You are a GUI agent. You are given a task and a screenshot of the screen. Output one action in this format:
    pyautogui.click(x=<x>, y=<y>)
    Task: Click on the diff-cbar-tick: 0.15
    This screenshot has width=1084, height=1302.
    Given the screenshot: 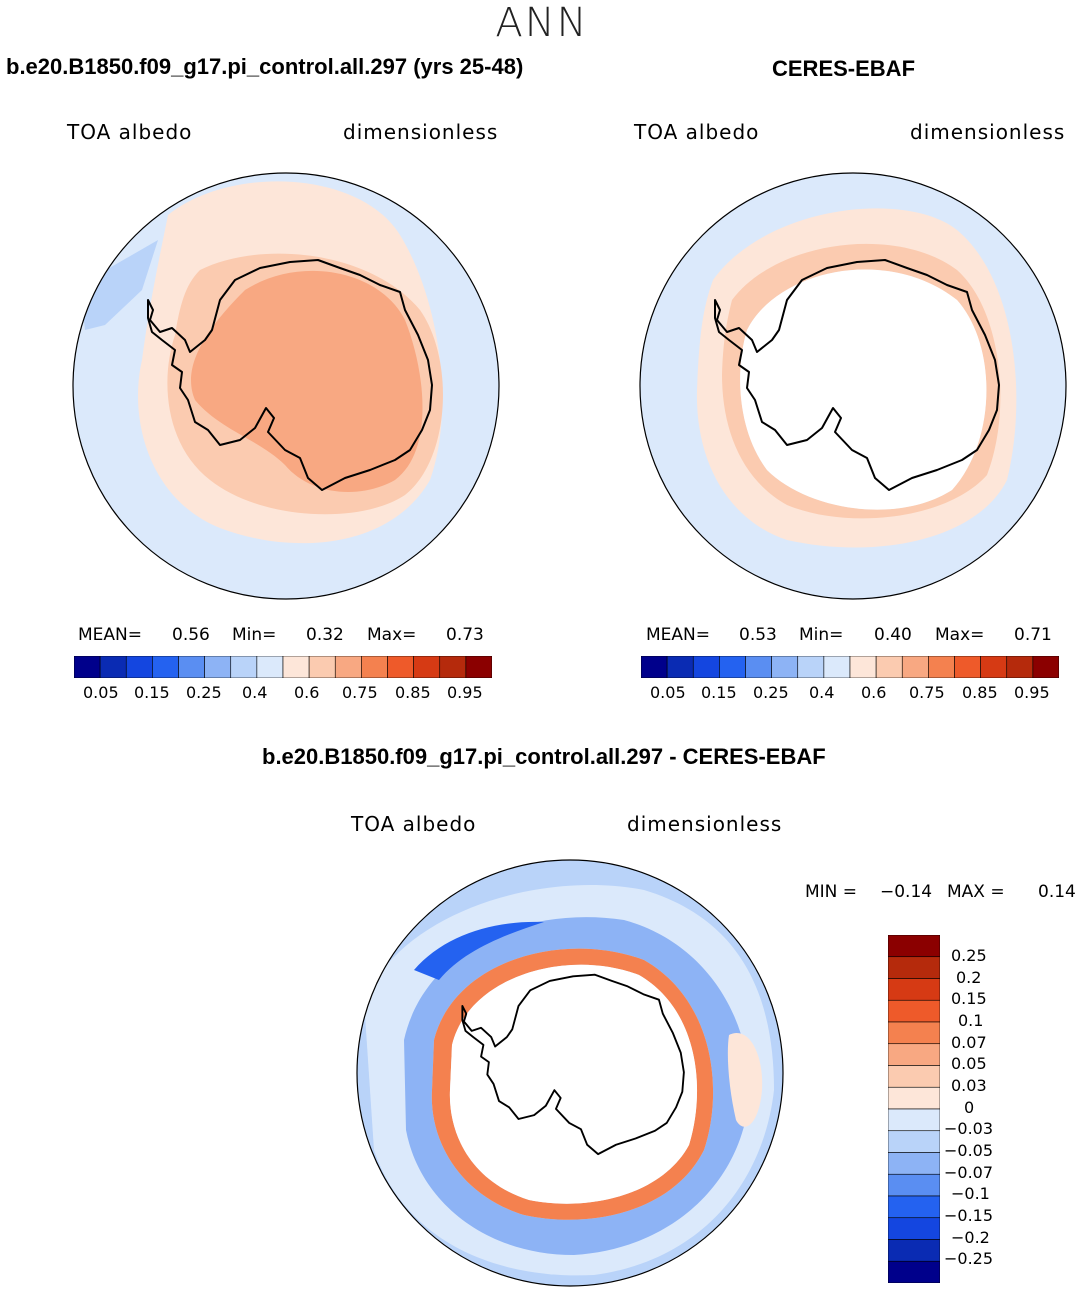 What is the action you would take?
    pyautogui.click(x=969, y=998)
    